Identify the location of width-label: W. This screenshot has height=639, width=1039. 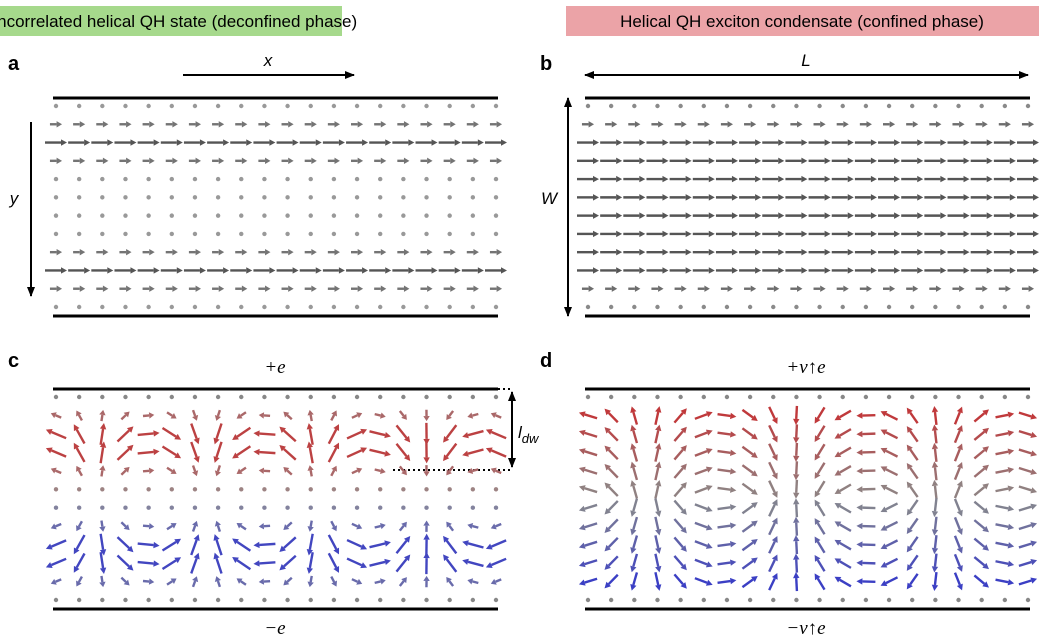
(550, 198).